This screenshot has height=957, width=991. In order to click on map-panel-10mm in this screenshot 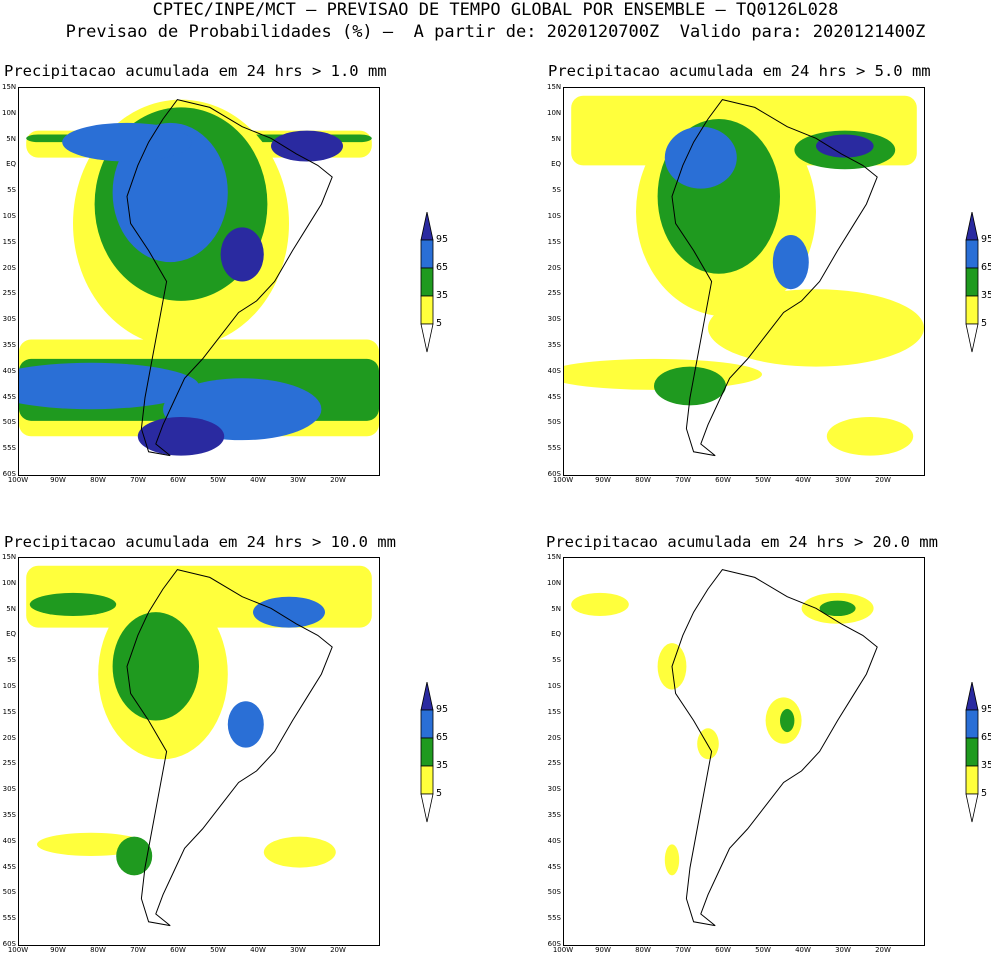, I will do `click(199, 751)`.